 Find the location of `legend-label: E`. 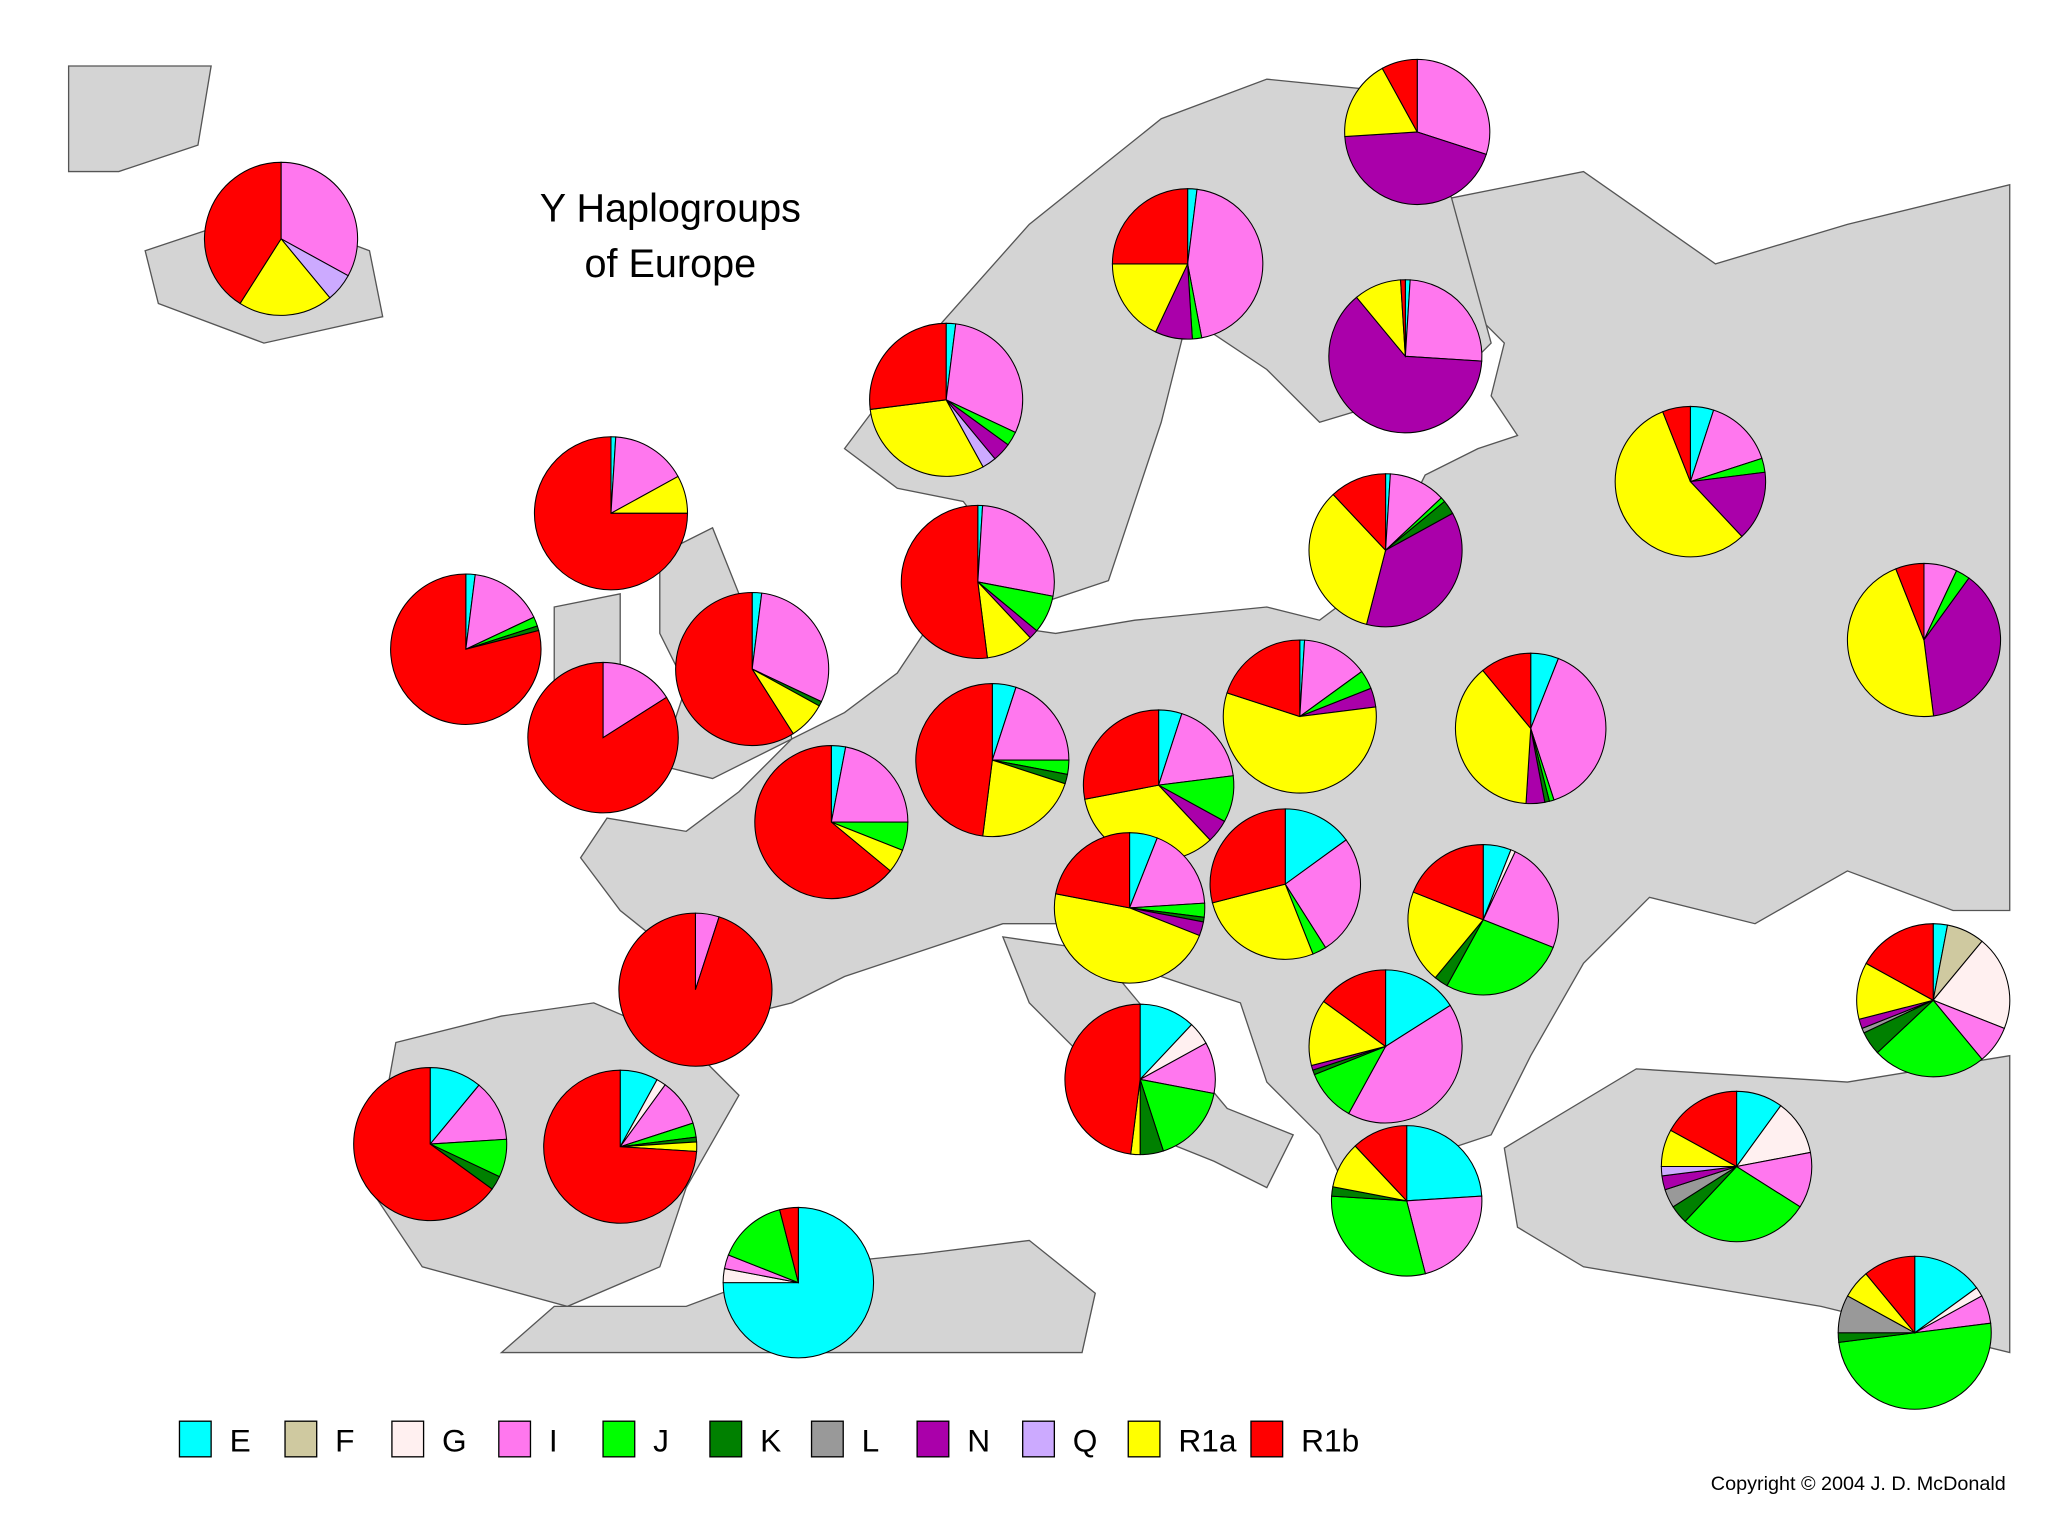

legend-label: E is located at coordinates (240, 1441).